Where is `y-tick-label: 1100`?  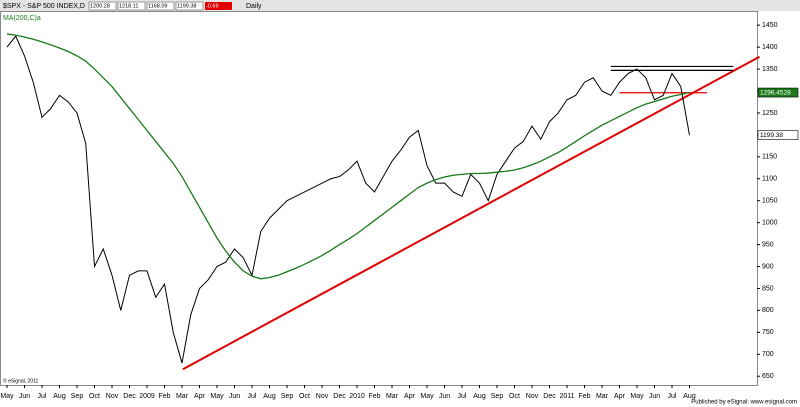
y-tick-label: 1100 is located at coordinates (769, 179).